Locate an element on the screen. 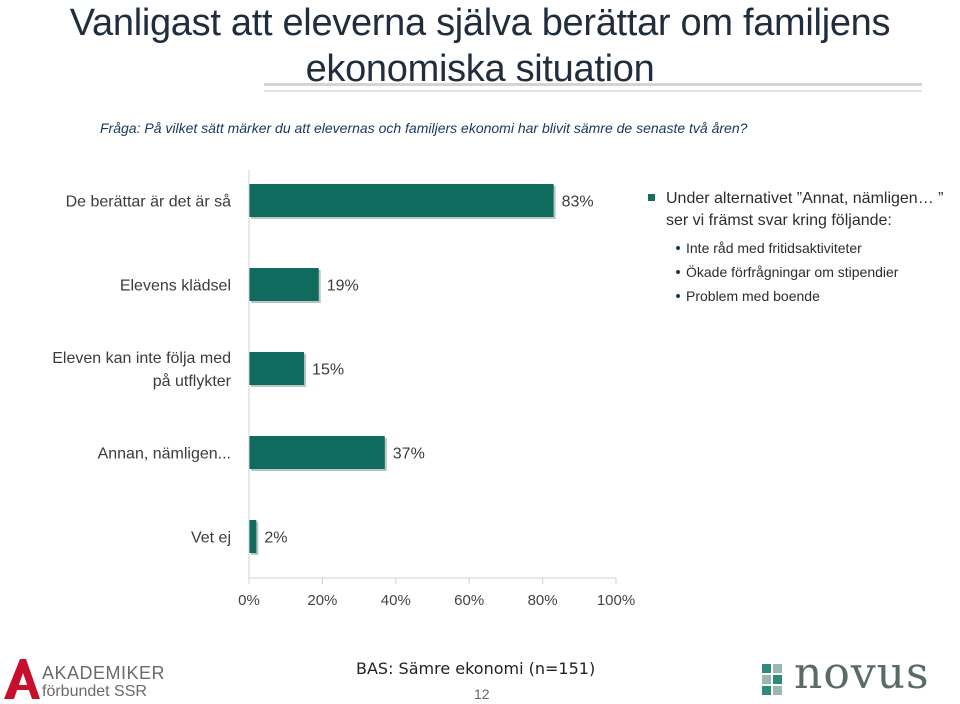 Image resolution: width=960 pixels, height=704 pixels. page-number: 12 is located at coordinates (482, 694).